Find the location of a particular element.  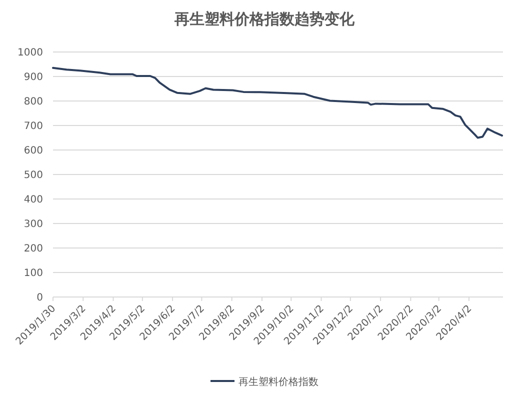

y-tick-label: 200 is located at coordinates (33, 249).